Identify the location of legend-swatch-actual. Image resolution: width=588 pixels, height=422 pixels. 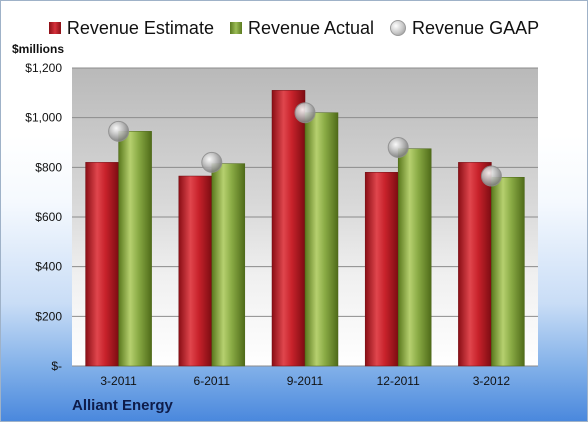
(235, 28).